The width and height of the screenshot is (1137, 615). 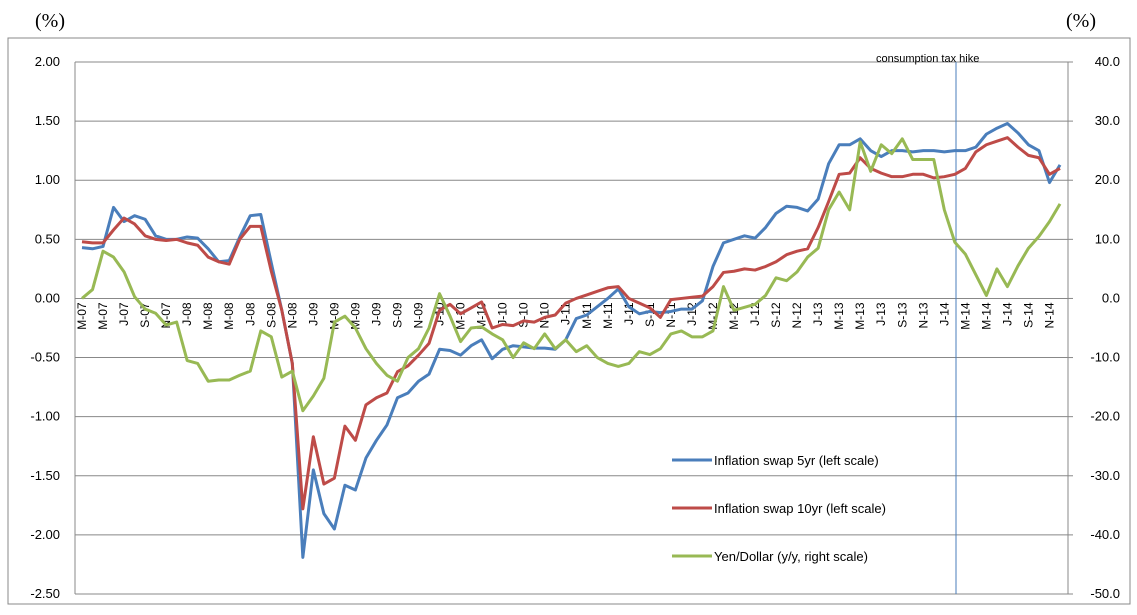 I want to click on x-tick-label: J-11, so click(x=566, y=313).